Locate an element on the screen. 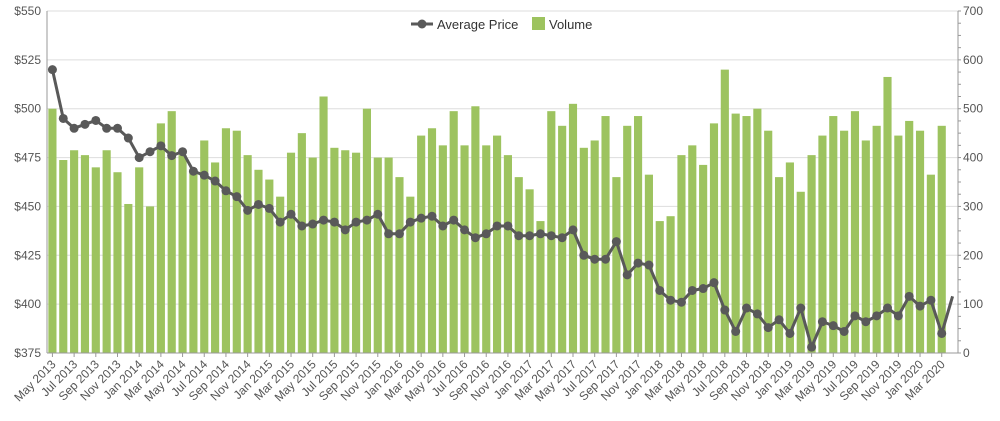 The width and height of the screenshot is (1000, 421). legend-label-average-price: Average Price is located at coordinates (477, 24).